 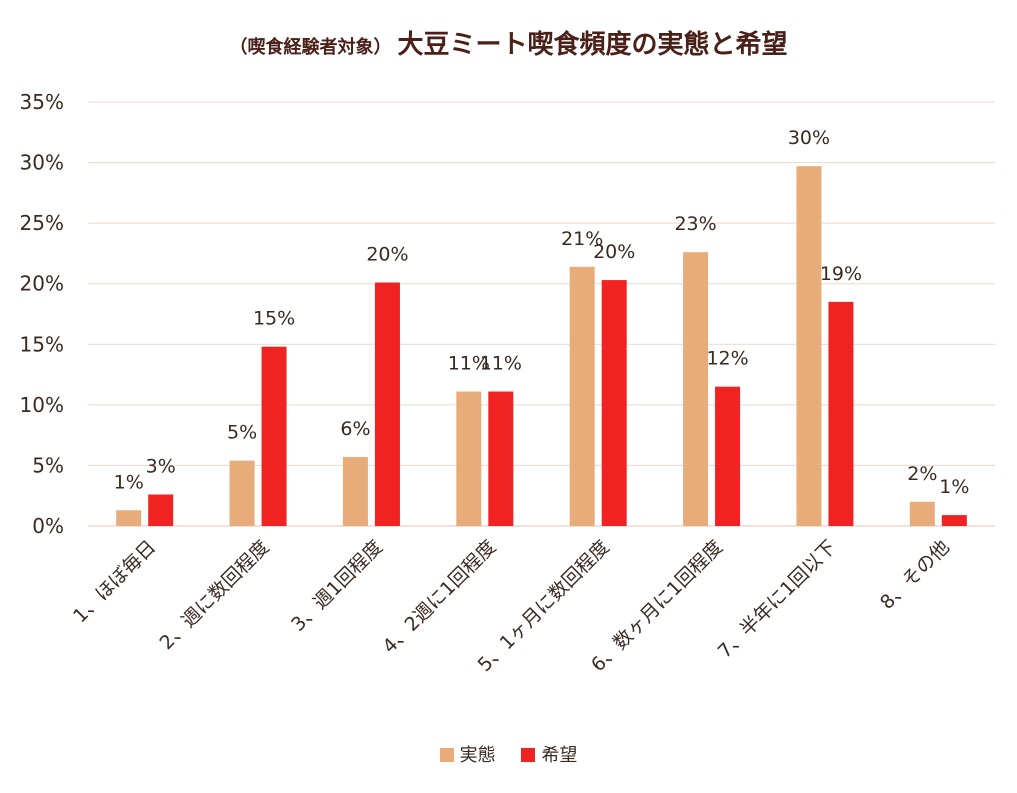 I want to click on x-tick-label: 1、ほぼ毎日, so click(x=114, y=581).